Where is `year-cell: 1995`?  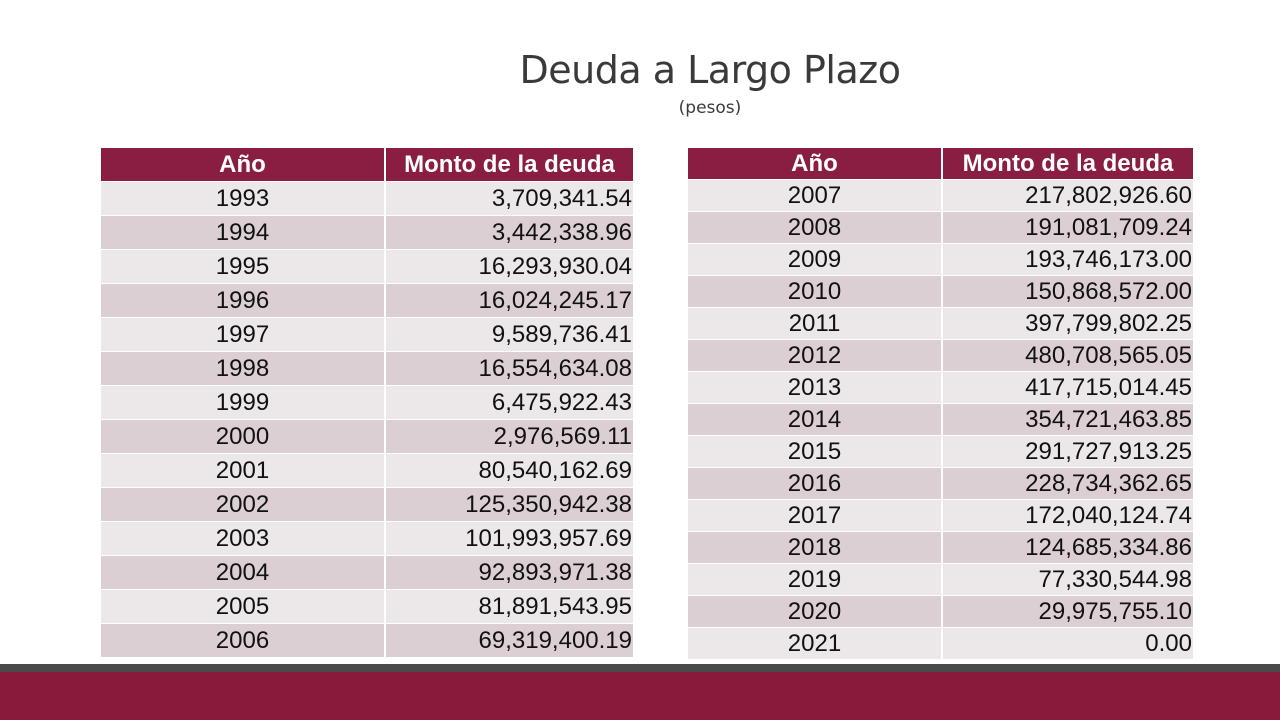 year-cell: 1995 is located at coordinates (243, 266).